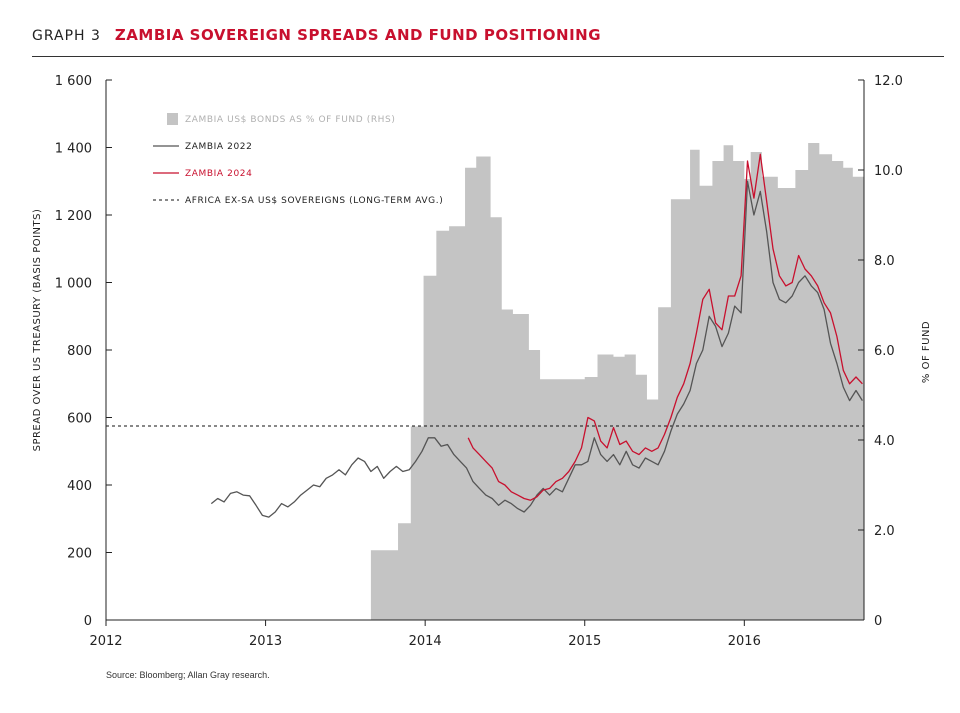 The height and width of the screenshot is (713, 960). I want to click on y-right-tick-label: 12.0, so click(888, 81).